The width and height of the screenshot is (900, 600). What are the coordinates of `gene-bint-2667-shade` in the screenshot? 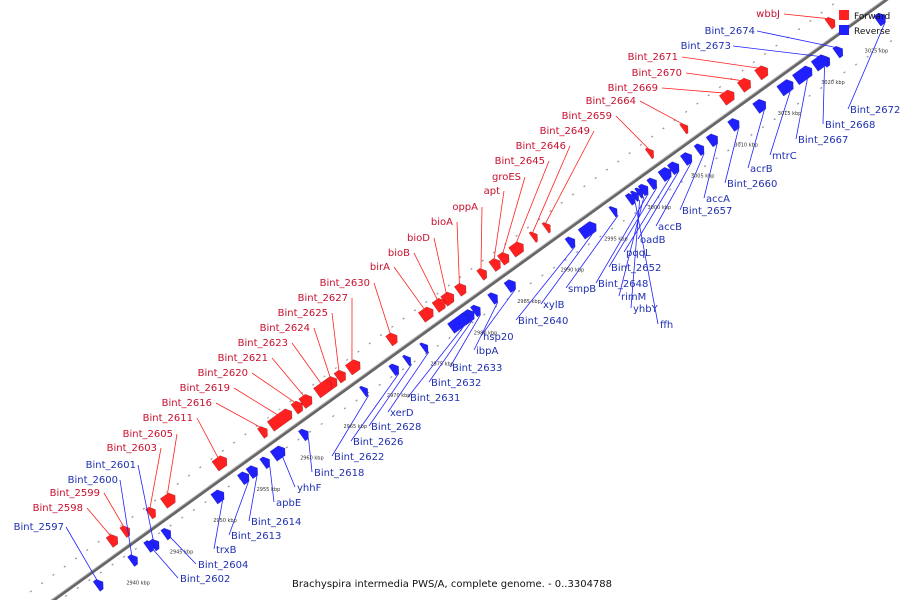 It's located at (799, 68).